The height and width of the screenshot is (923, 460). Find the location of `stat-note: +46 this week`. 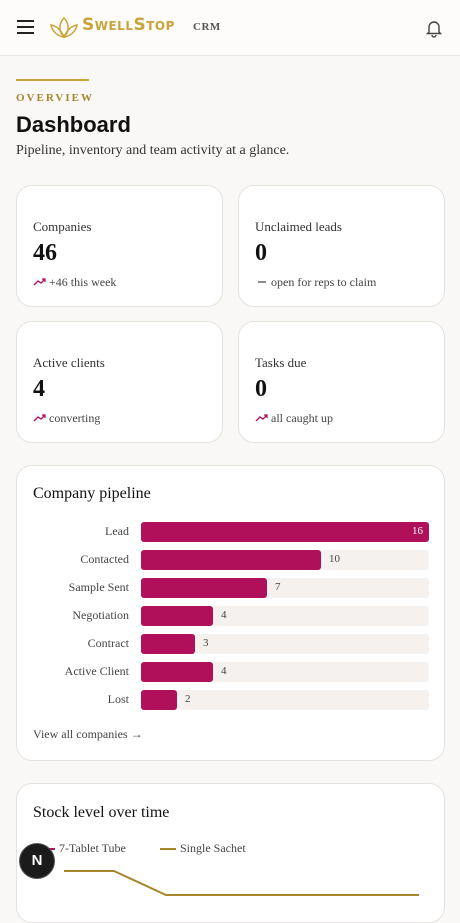

stat-note: +46 this week is located at coordinates (83, 282).